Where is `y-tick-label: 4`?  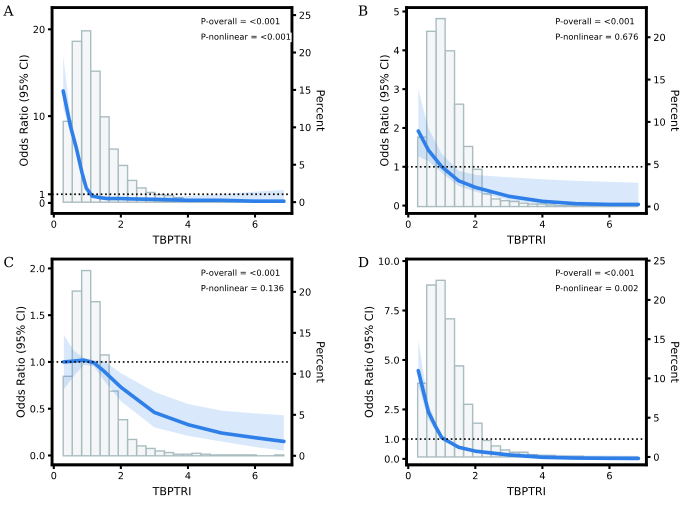
y-tick-label: 4 is located at coordinates (397, 50).